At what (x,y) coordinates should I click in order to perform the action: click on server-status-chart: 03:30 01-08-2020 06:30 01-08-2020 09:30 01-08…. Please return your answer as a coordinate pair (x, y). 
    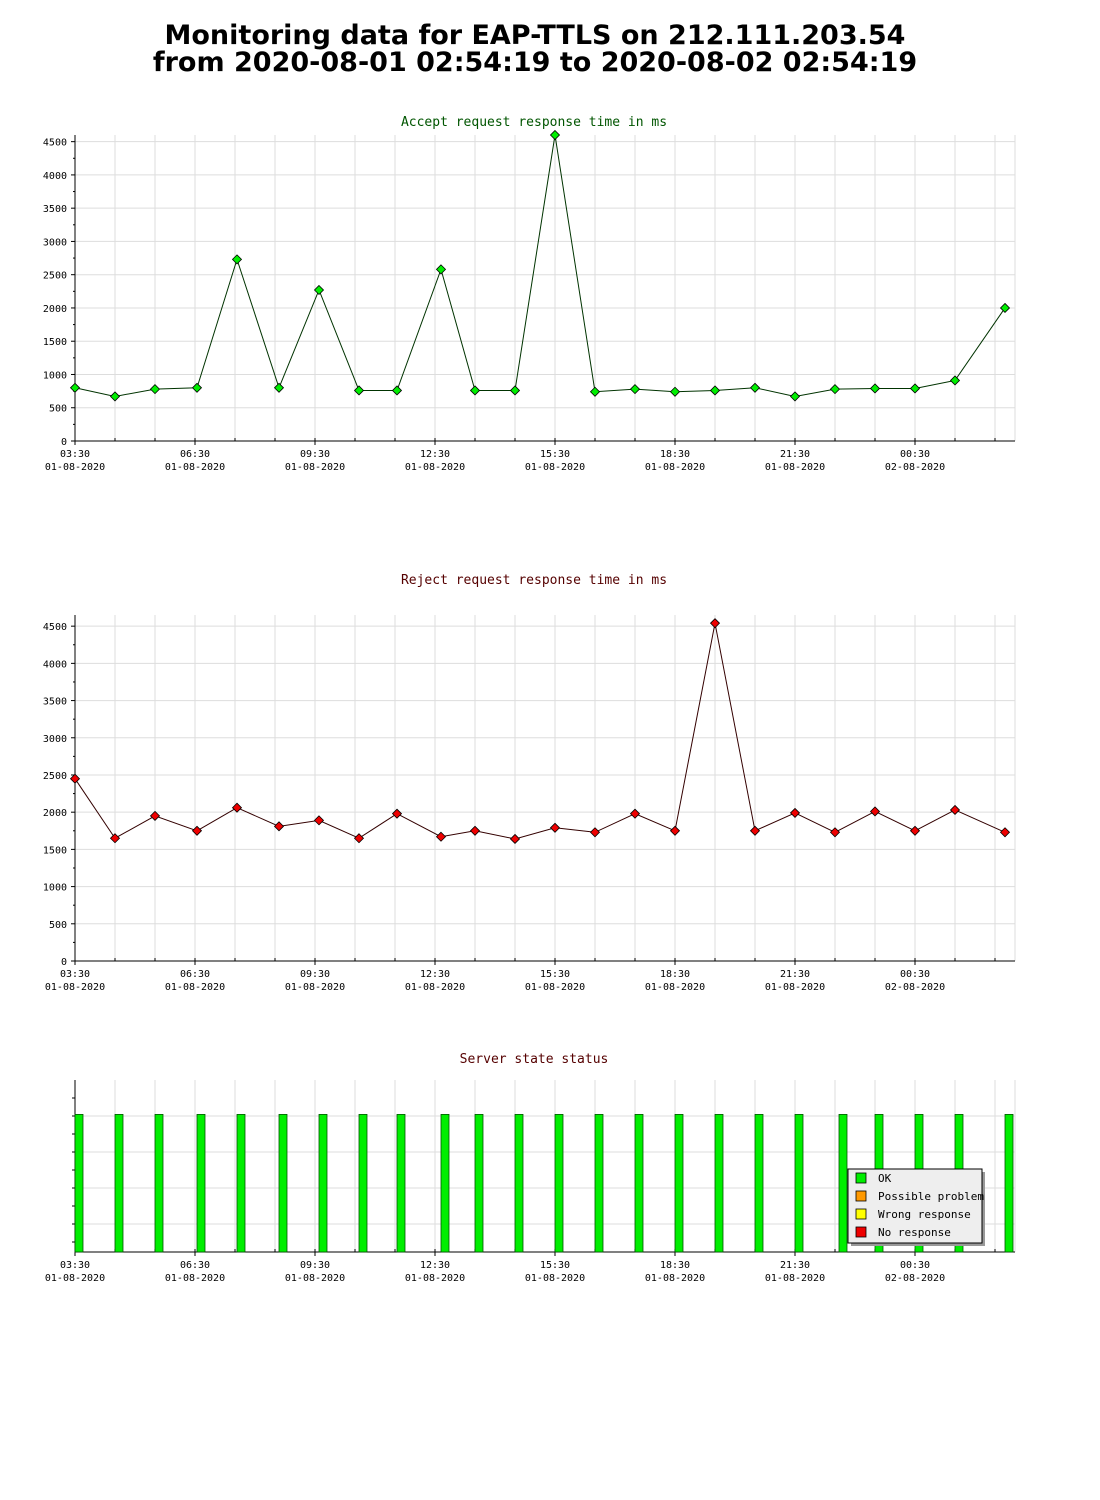
    Looking at the image, I should click on (530, 1168).